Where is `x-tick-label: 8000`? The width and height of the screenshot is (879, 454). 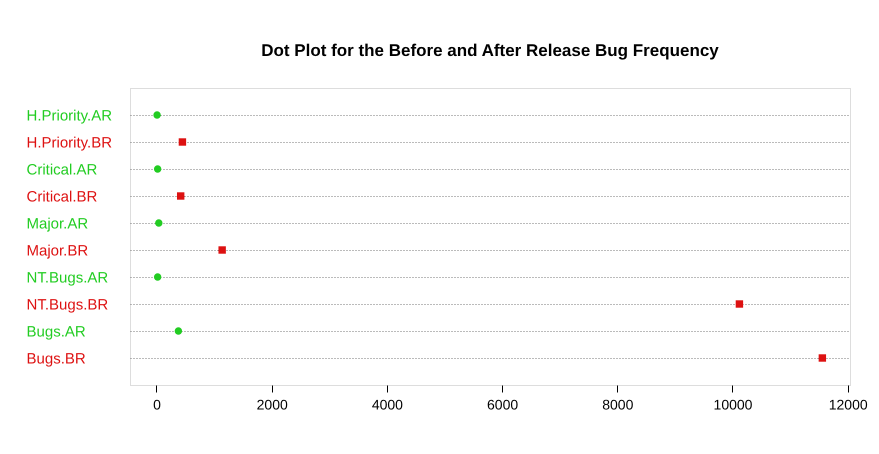
x-tick-label: 8000 is located at coordinates (618, 404).